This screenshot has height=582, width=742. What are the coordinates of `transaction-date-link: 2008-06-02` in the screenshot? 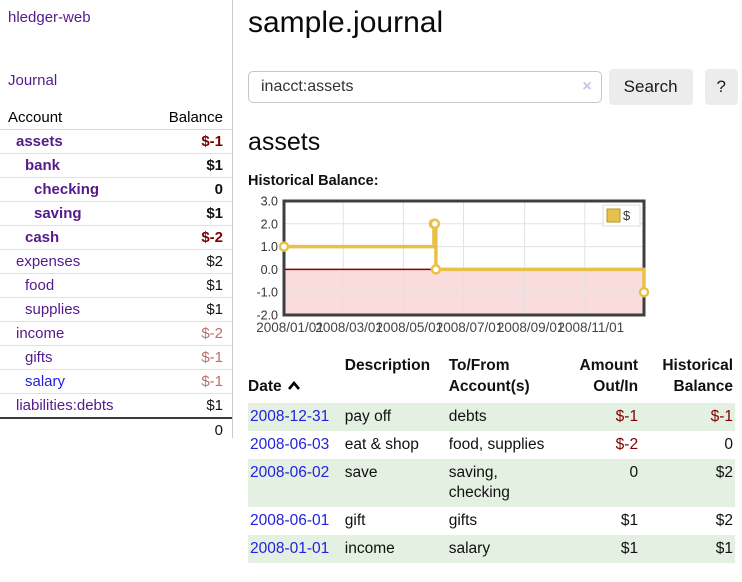 It's located at (290, 472).